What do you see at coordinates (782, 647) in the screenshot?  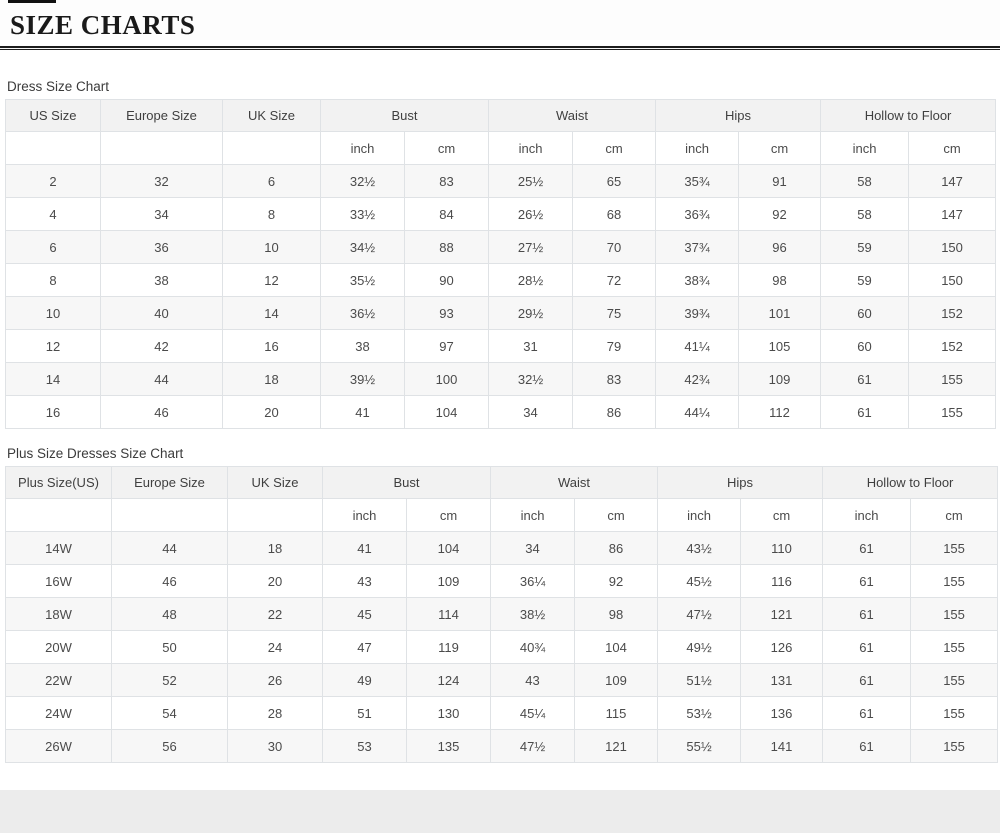 I see `value-cell: 126` at bounding box center [782, 647].